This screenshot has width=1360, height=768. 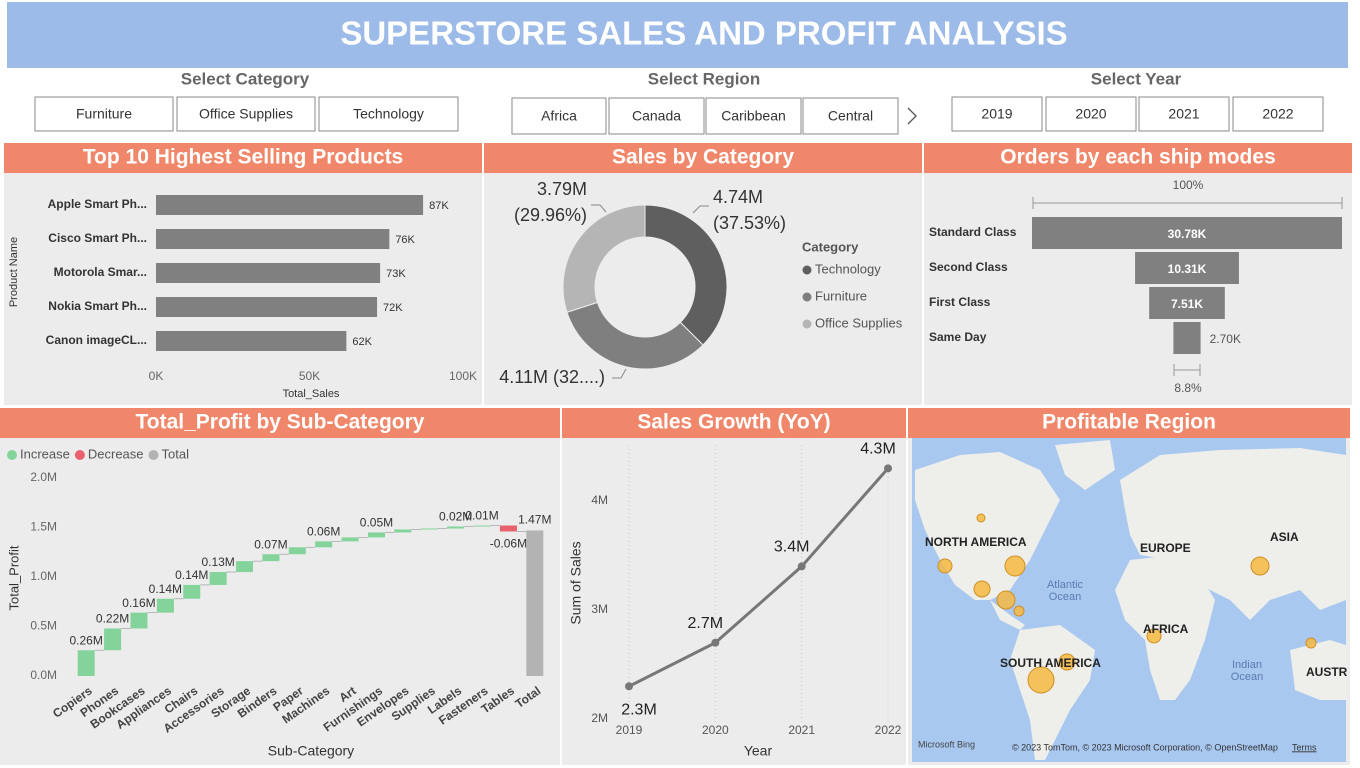 I want to click on slicer-item: Caribbean, so click(x=753, y=116).